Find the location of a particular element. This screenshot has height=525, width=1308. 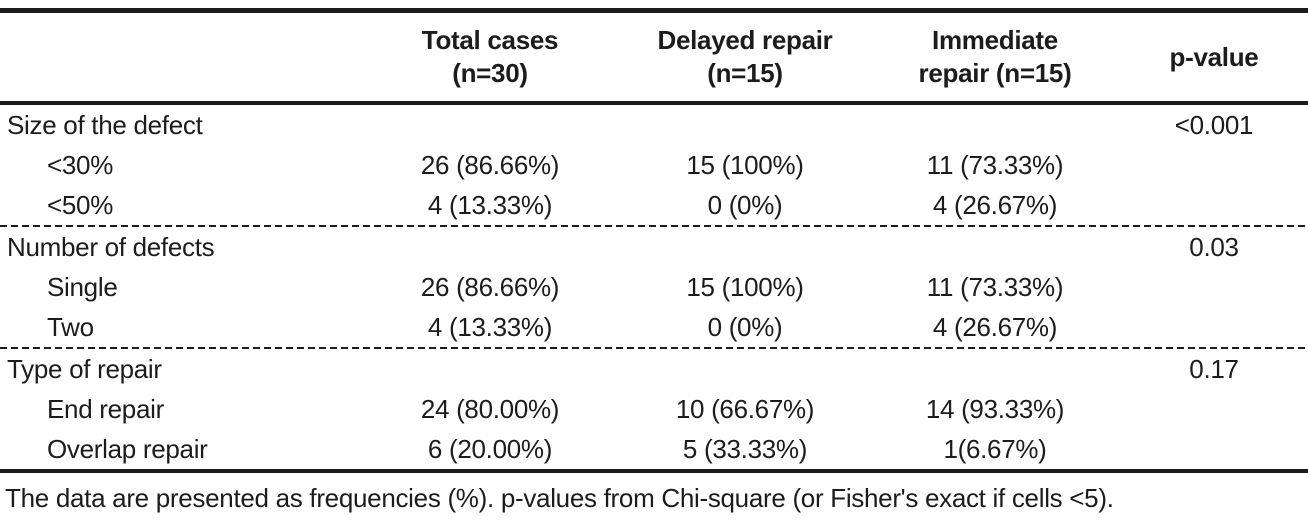

column-header-p-value: p-value is located at coordinates (1214, 57).